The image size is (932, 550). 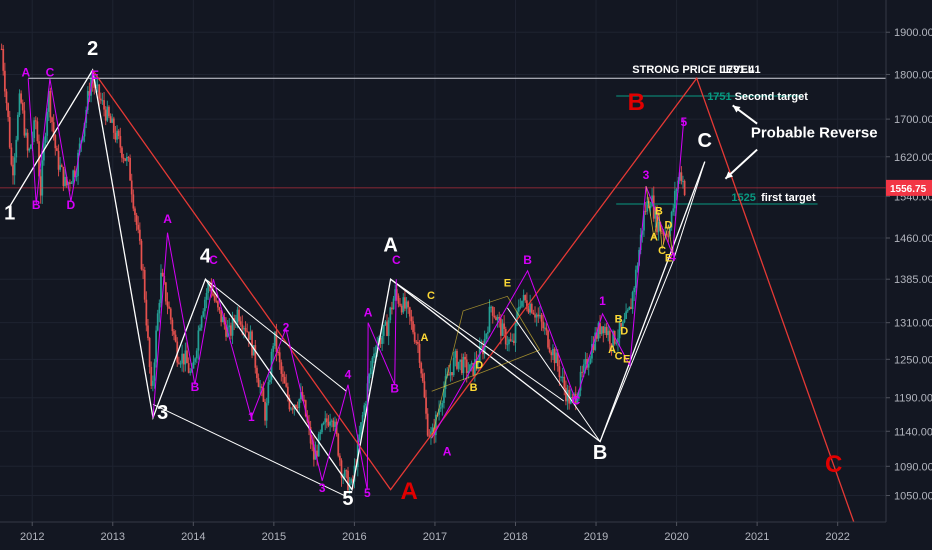 I want to click on current-price-badge, so click(x=909, y=187).